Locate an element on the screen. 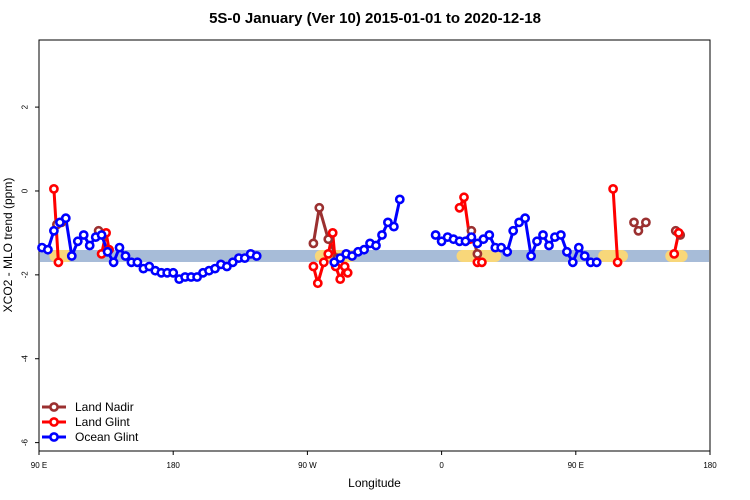 This screenshot has width=750, height=500. x-axis-label: Longitude is located at coordinates (374, 483).